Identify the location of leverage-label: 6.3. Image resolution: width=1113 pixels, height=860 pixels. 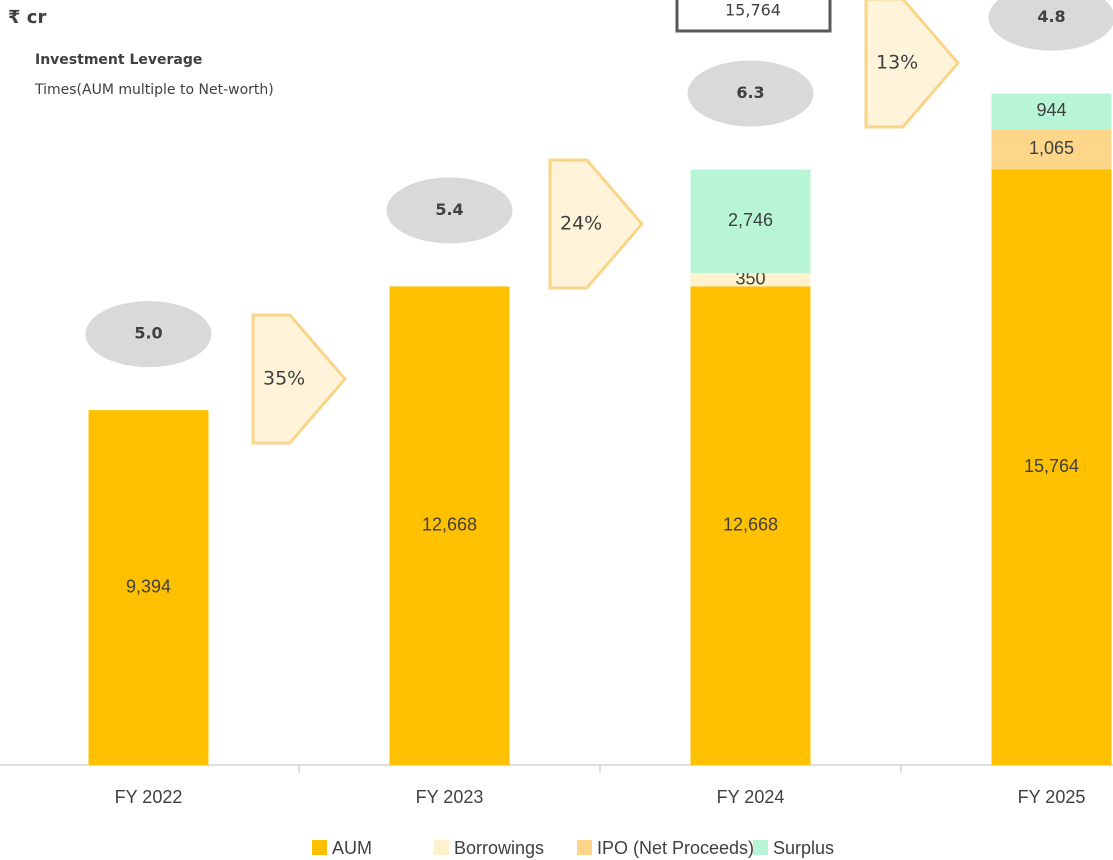
(750, 92).